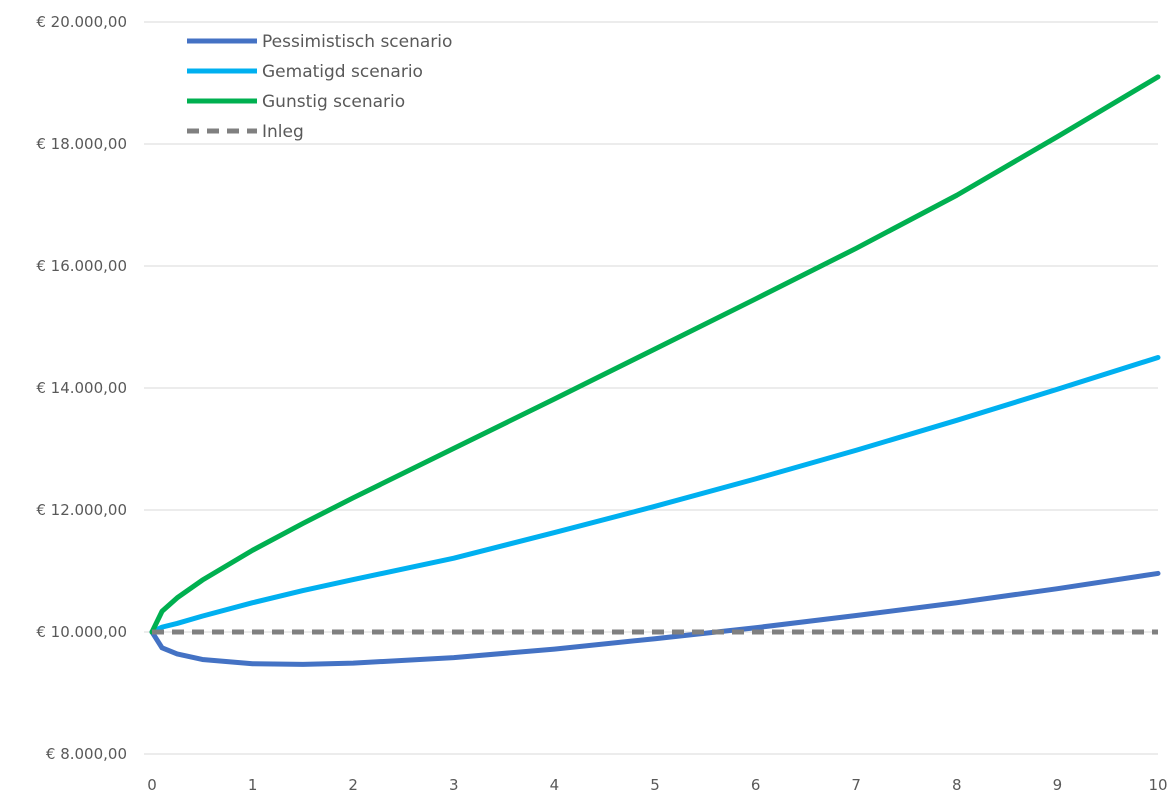 Image resolution: width=1172 pixels, height=796 pixels. I want to click on y-tick-label: € 14.000,00, so click(81, 388).